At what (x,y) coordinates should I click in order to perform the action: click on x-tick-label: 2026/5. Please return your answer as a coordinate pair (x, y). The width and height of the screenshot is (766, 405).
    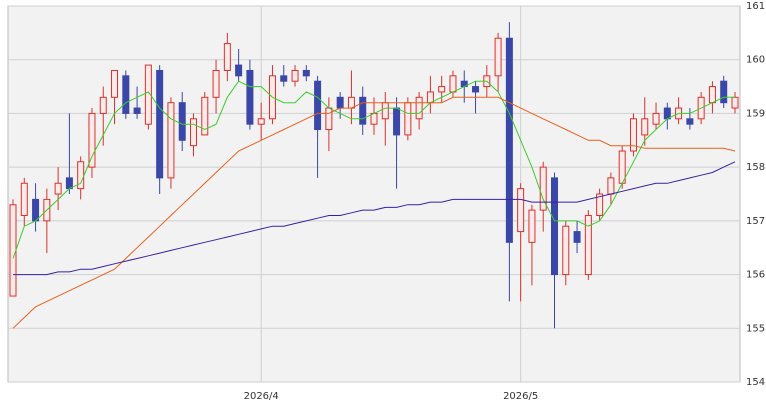
    Looking at the image, I should click on (520, 396).